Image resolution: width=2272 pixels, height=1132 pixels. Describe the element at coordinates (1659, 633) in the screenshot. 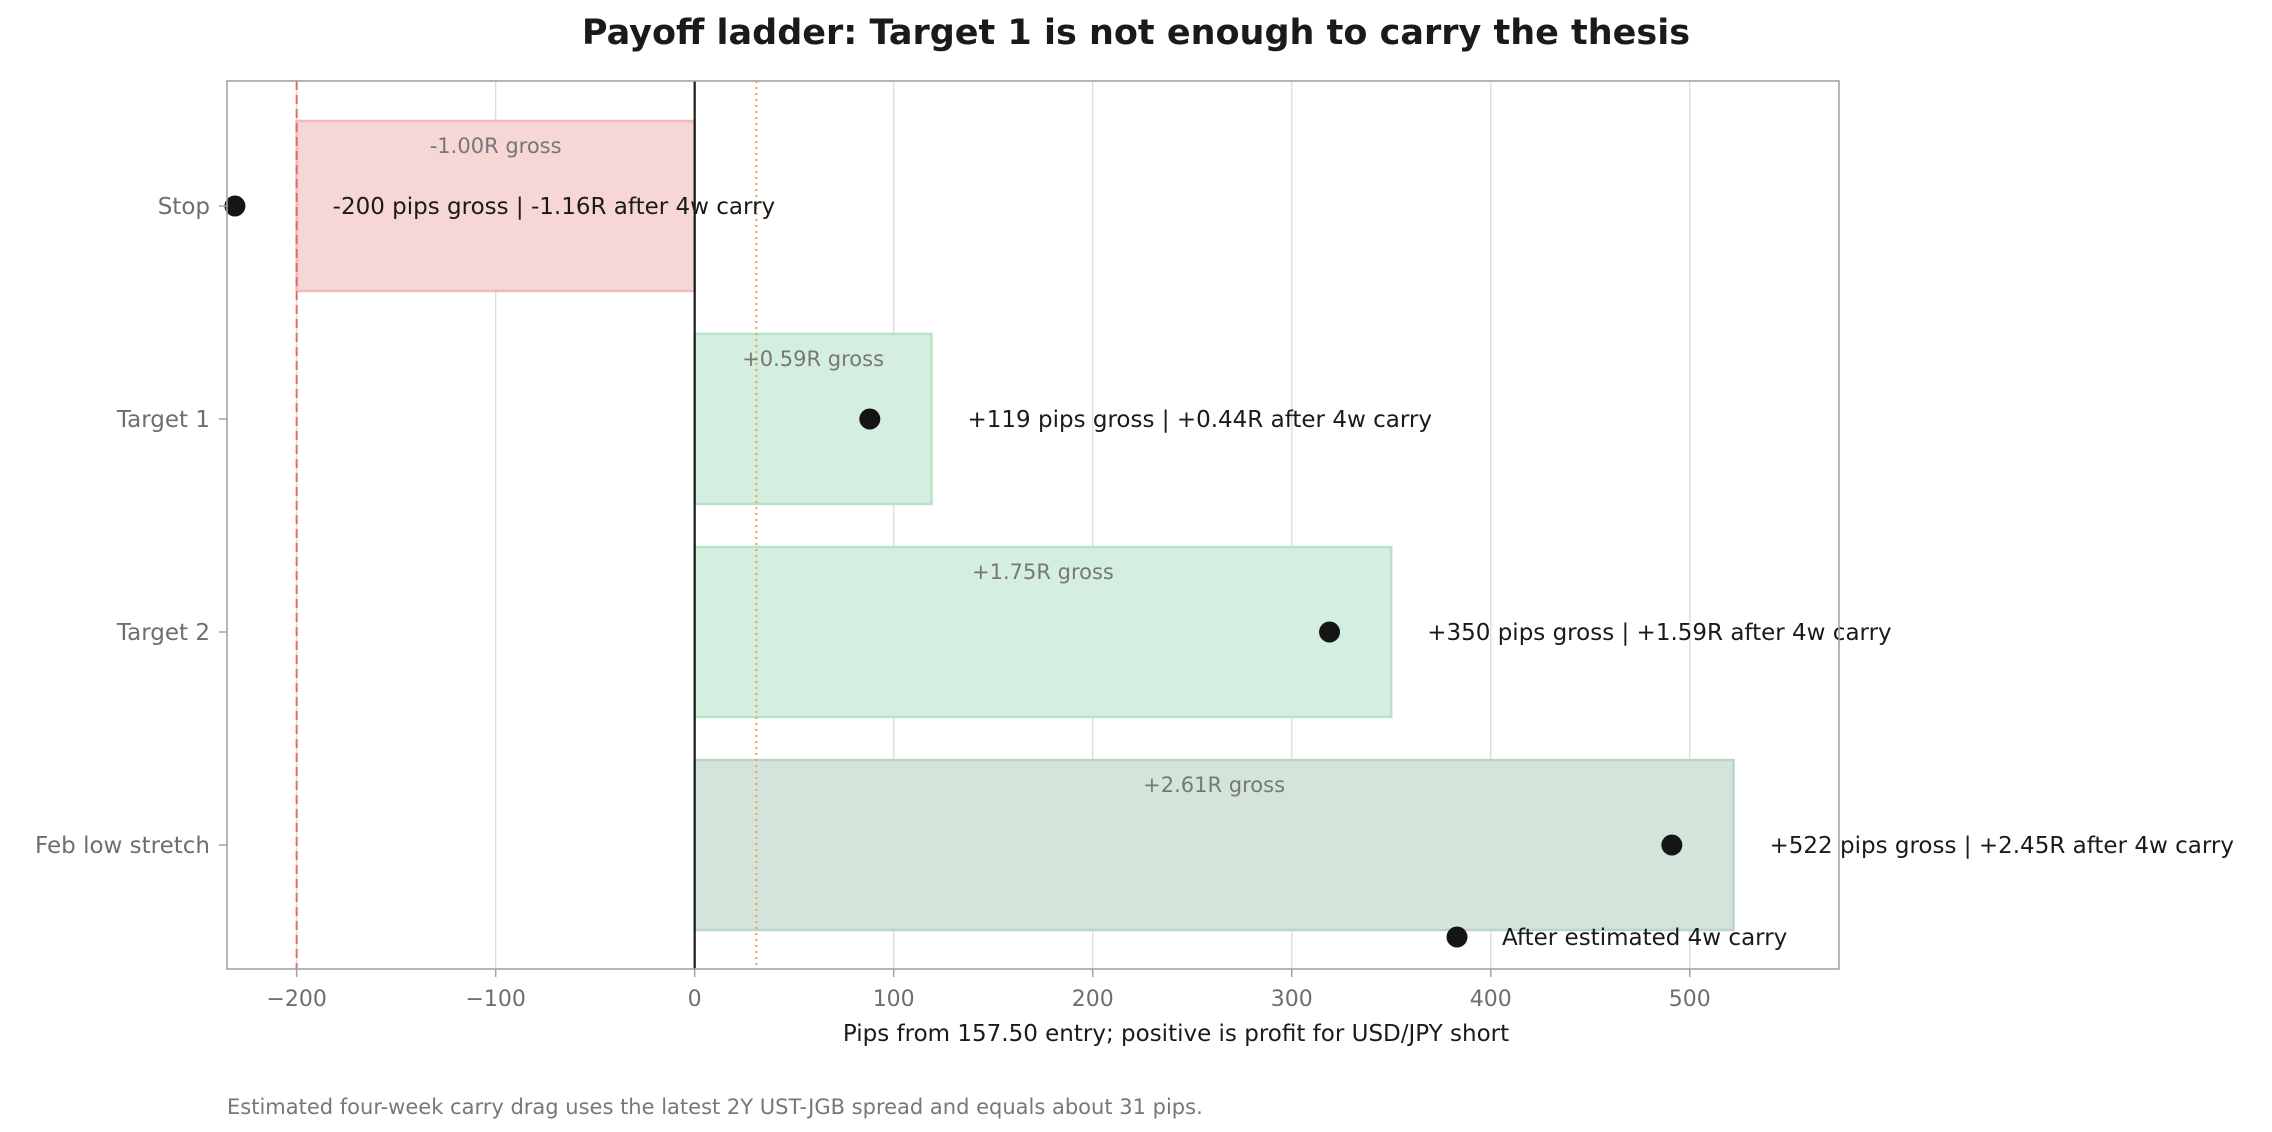

I see `point-label-2: +350 pips gross | +1.59R after 4w carry` at that location.